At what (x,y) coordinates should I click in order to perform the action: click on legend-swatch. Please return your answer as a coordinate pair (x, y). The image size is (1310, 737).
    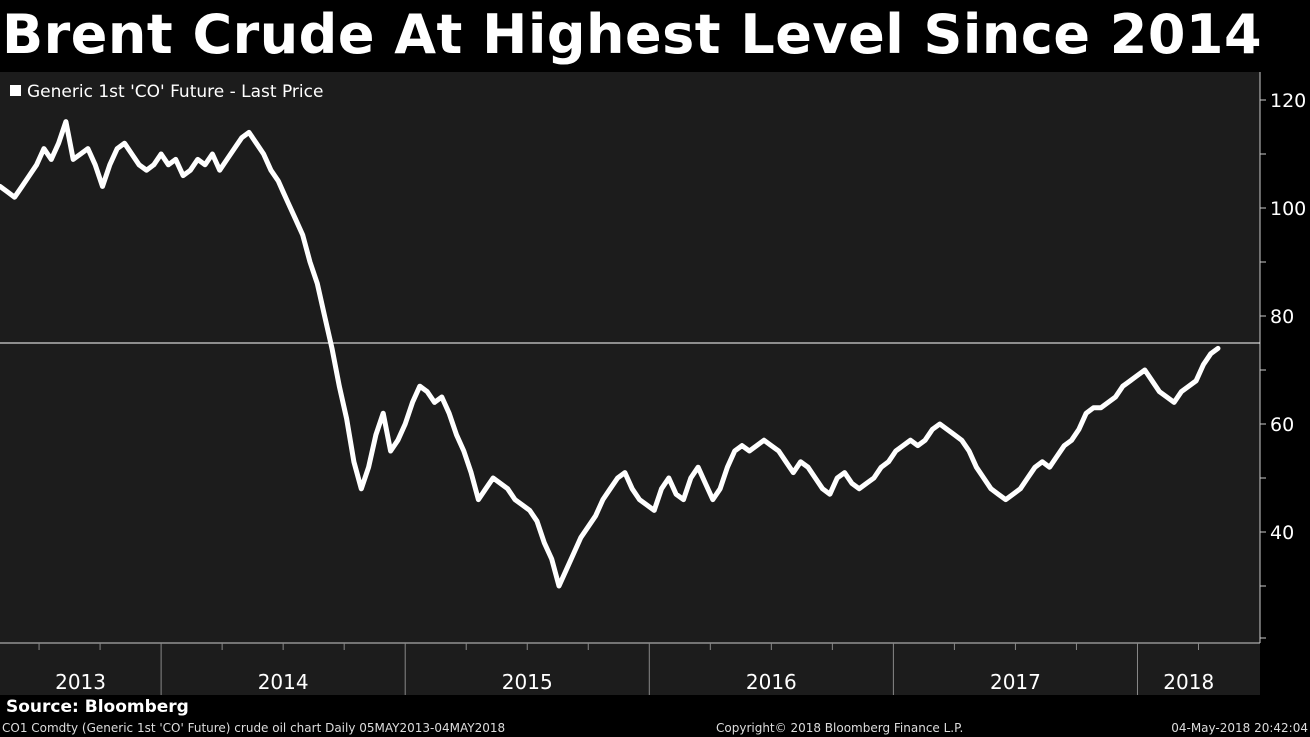
    Looking at the image, I should click on (15, 90).